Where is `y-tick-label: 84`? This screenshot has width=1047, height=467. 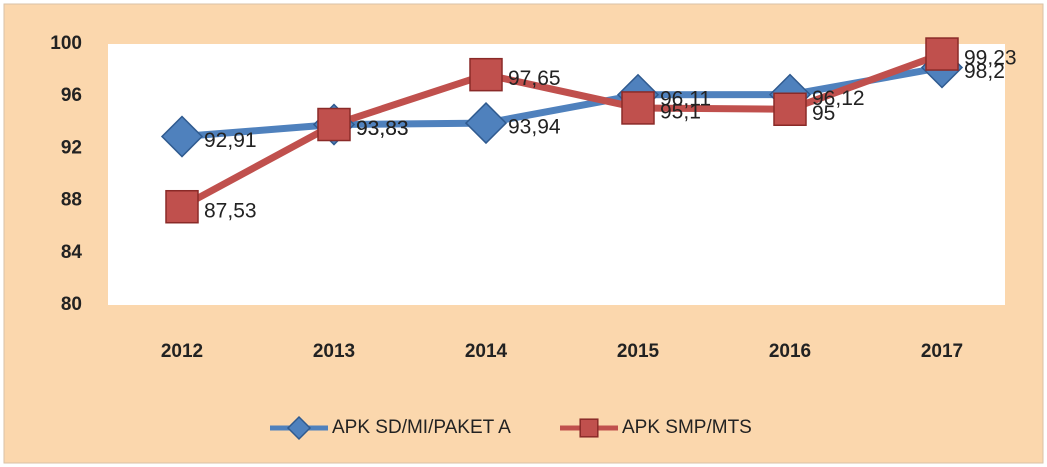 y-tick-label: 84 is located at coordinates (72, 252).